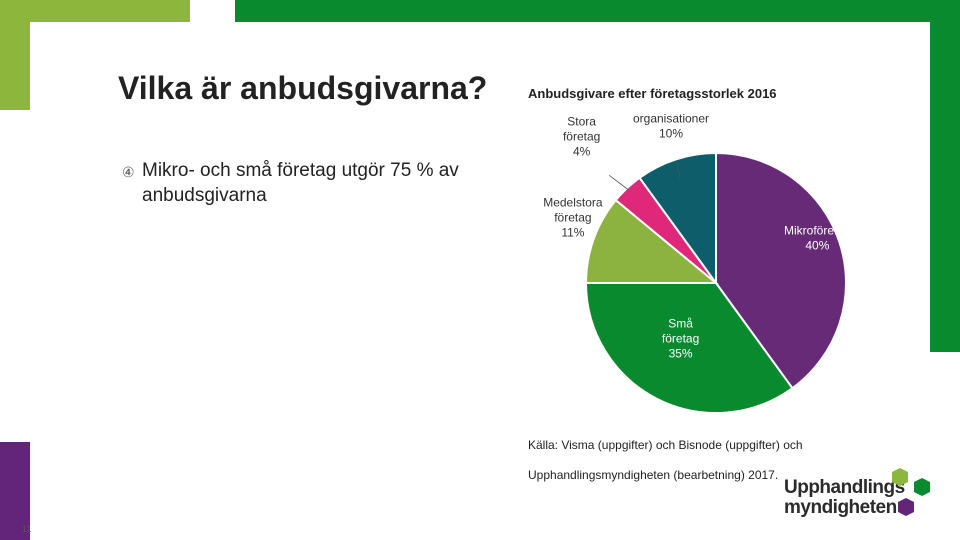 The image size is (960, 540). What do you see at coordinates (840, 507) in the screenshot?
I see `logo-line-2: myndigheten` at bounding box center [840, 507].